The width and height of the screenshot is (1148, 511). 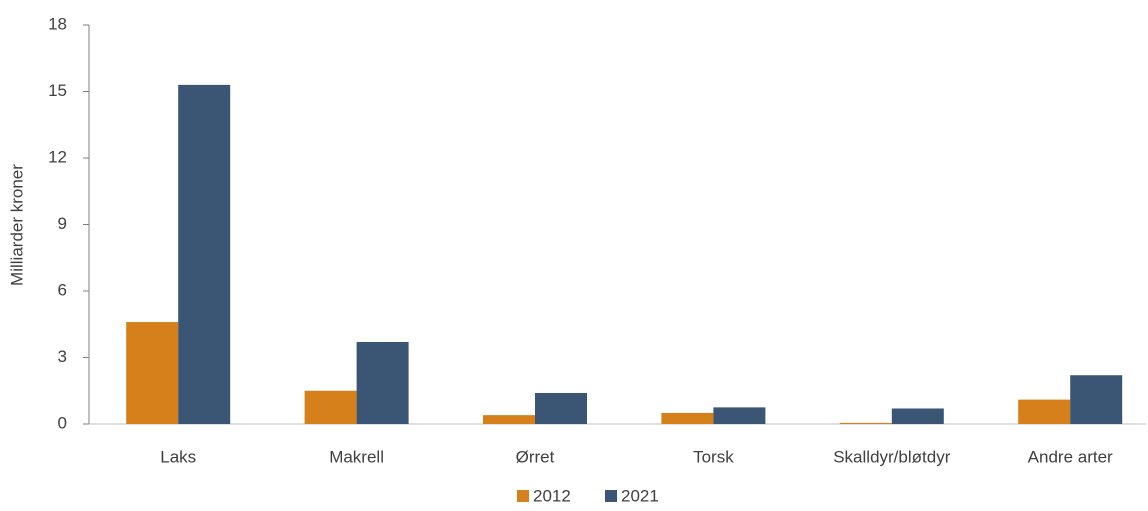 I want to click on y-tick-label: 12, so click(x=57, y=156).